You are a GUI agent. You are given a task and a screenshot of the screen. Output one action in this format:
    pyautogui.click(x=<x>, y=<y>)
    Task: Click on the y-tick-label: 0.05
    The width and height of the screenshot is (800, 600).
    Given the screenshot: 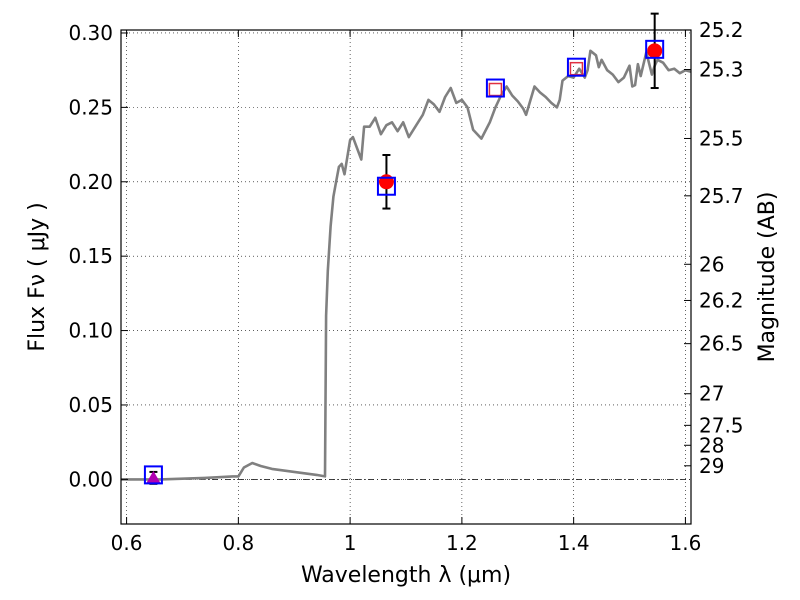 What is the action you would take?
    pyautogui.click(x=90, y=405)
    